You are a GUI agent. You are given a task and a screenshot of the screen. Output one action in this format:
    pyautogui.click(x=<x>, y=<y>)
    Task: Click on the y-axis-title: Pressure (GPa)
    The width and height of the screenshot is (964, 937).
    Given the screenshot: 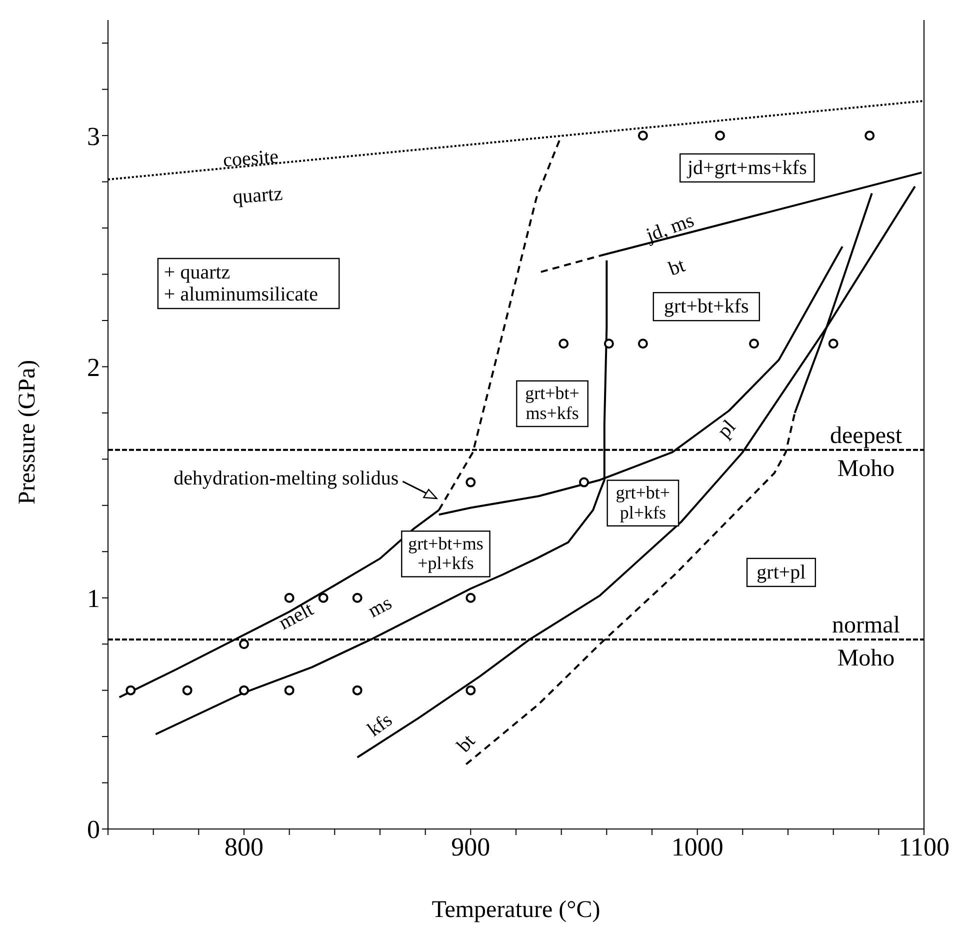 What is the action you would take?
    pyautogui.click(x=27, y=432)
    